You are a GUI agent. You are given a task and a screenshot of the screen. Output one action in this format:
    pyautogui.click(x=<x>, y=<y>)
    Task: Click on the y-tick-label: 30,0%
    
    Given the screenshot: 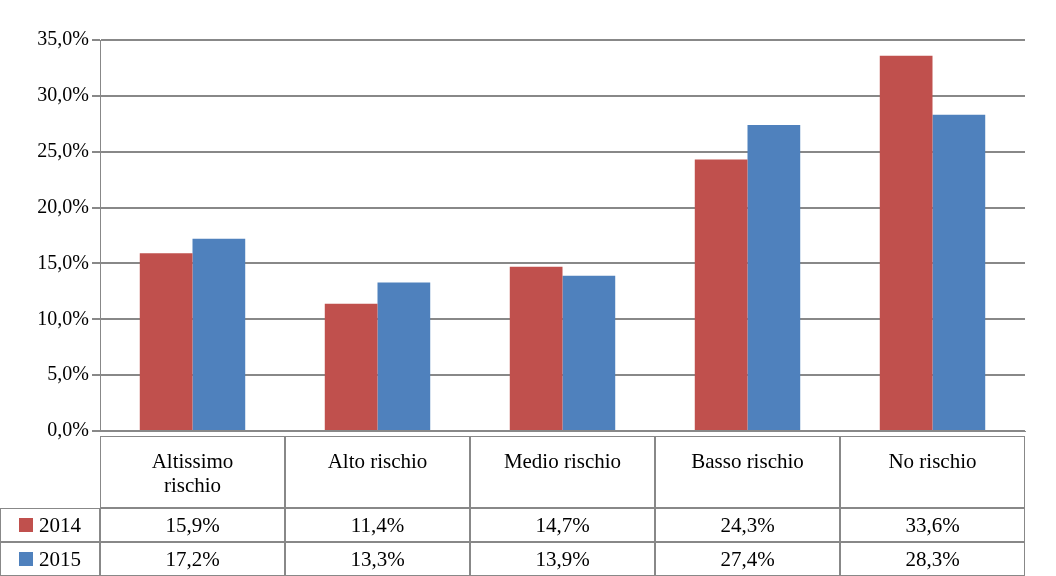 What is the action you would take?
    pyautogui.click(x=63, y=94)
    